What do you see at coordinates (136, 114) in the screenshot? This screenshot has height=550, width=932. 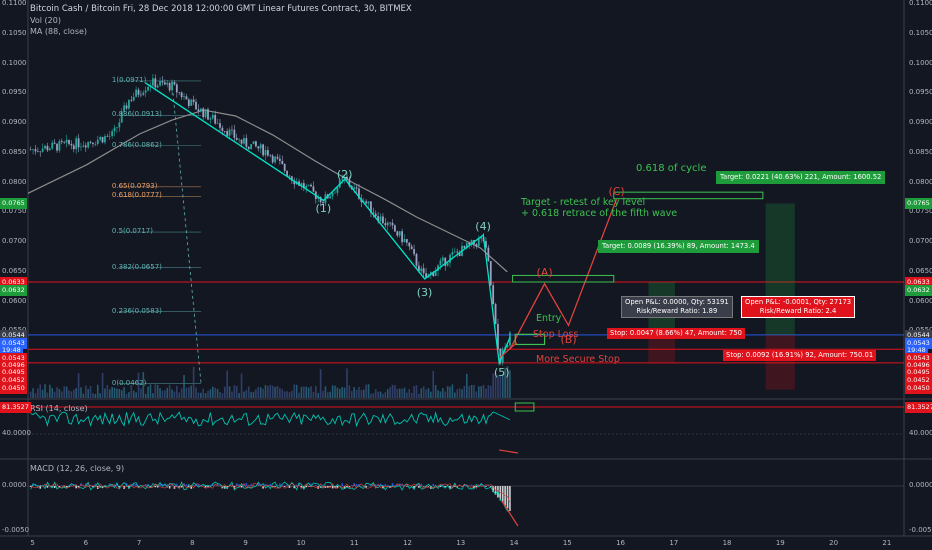 I see `fib-label: 0.886(0.0913)` at bounding box center [136, 114].